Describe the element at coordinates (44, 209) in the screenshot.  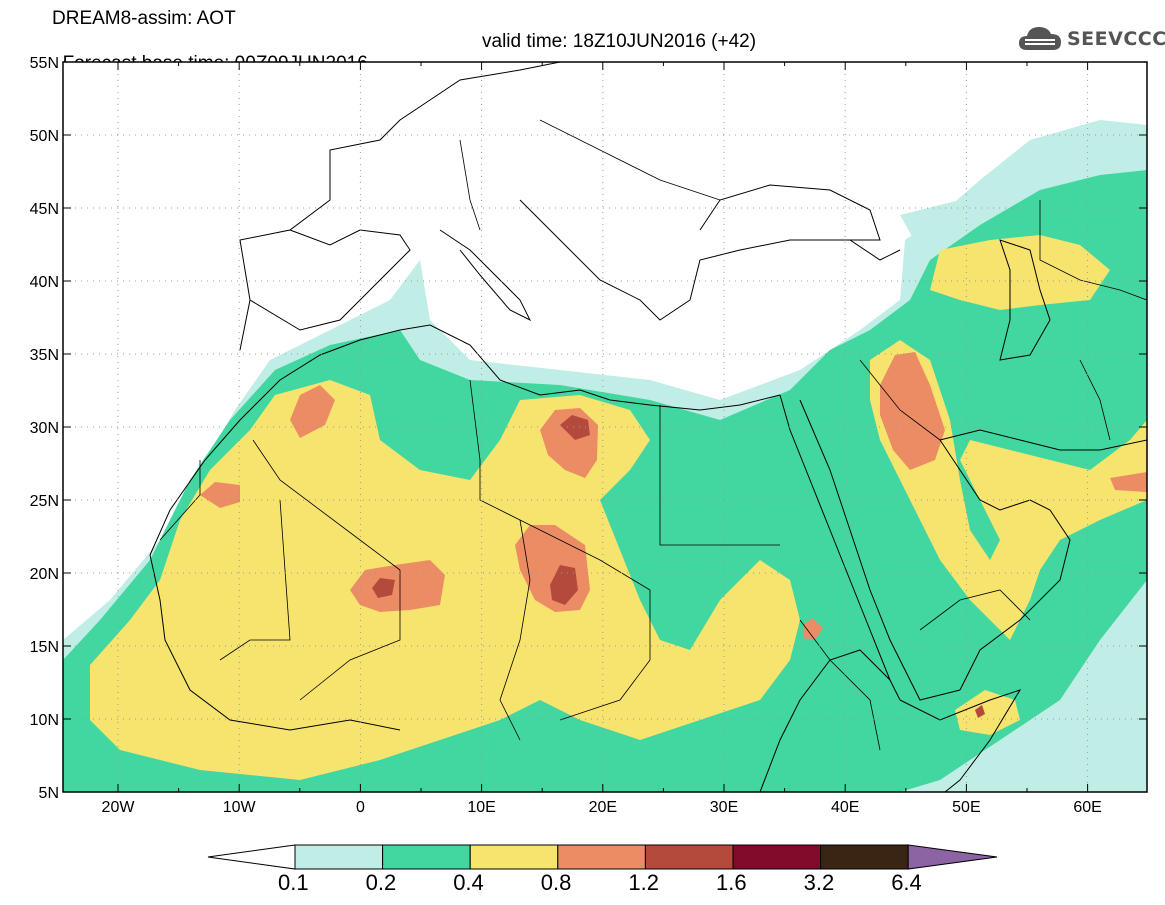
I see `lat-label: 45N` at that location.